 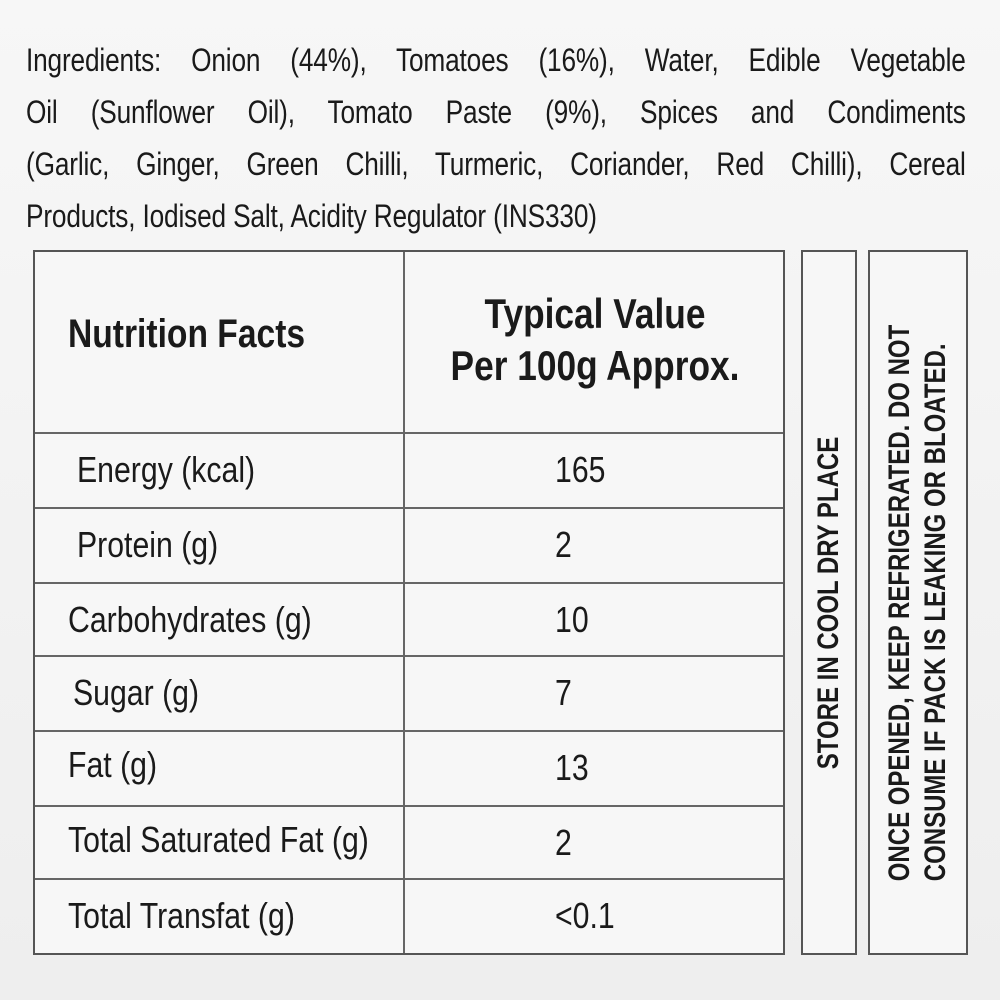 I want to click on row-value-energy: 165, so click(x=580, y=469).